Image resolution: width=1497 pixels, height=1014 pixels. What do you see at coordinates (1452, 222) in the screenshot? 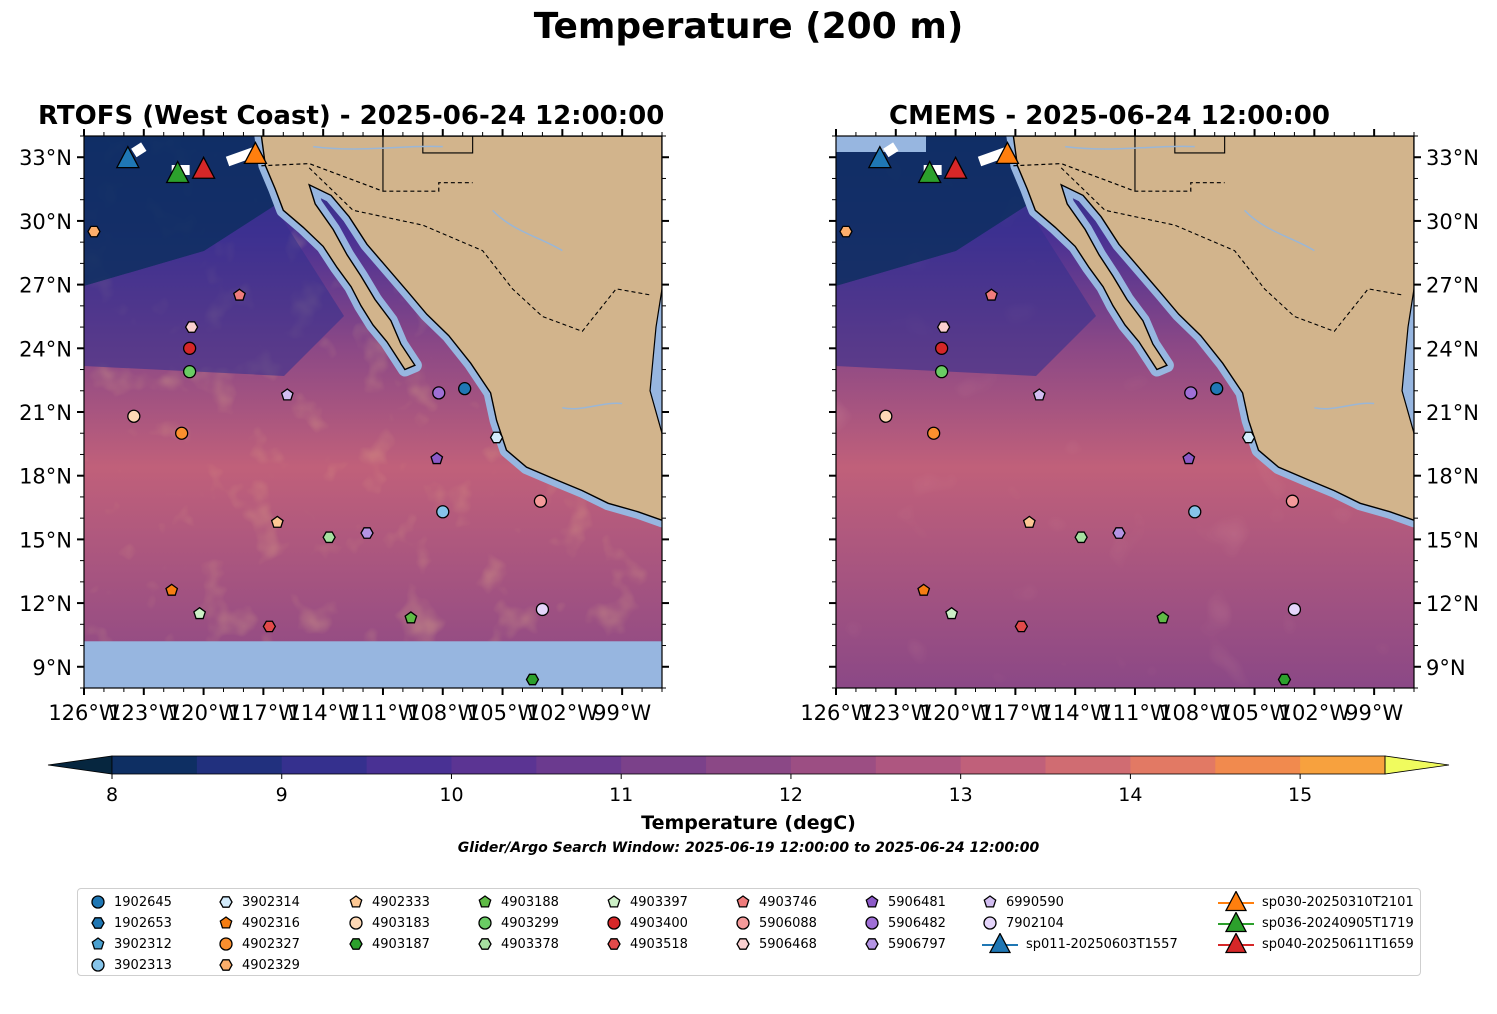
I see `lat-tick-label: 30°N` at bounding box center [1452, 222].